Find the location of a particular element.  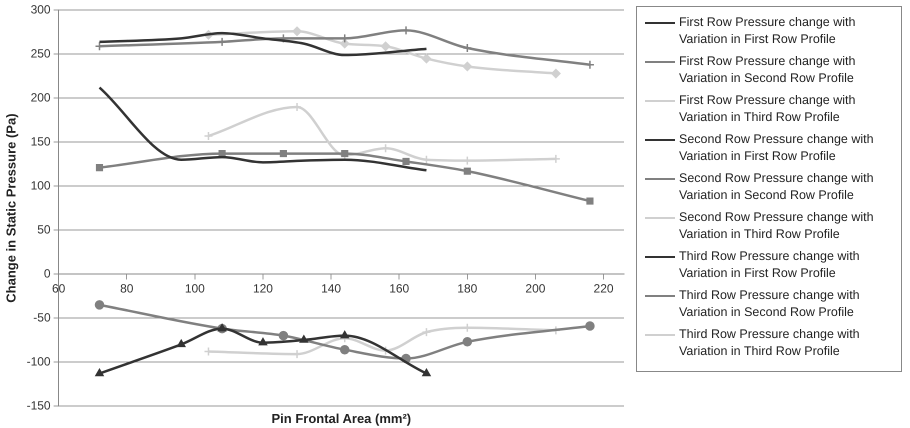

y-tick-label: 250 is located at coordinates (40, 53).